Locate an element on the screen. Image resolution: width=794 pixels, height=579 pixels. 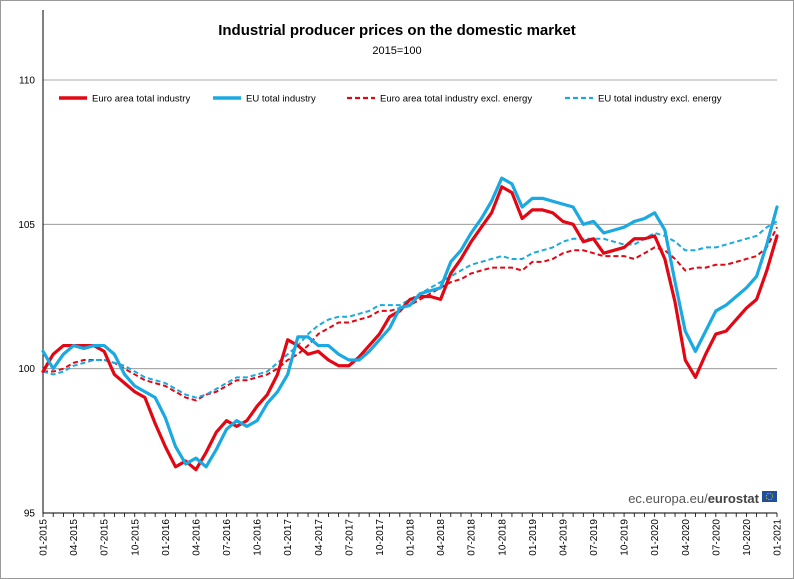
x-tick-label: 10-2017 is located at coordinates (380, 537).